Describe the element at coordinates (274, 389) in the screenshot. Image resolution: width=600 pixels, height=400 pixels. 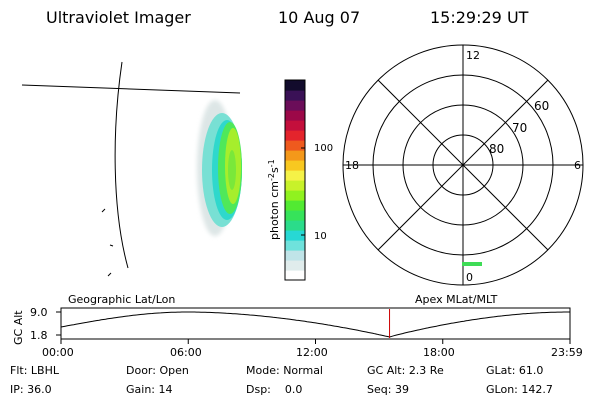
I see `dsp-status: Dsp: 0.0` at that location.